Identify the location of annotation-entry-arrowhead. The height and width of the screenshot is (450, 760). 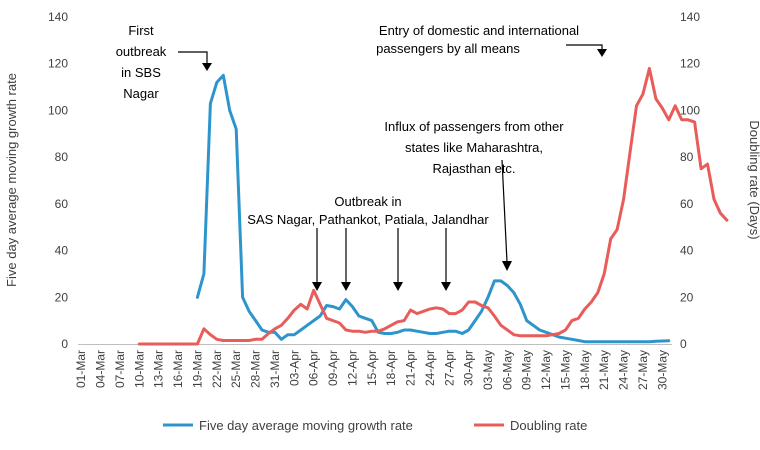
(602, 53).